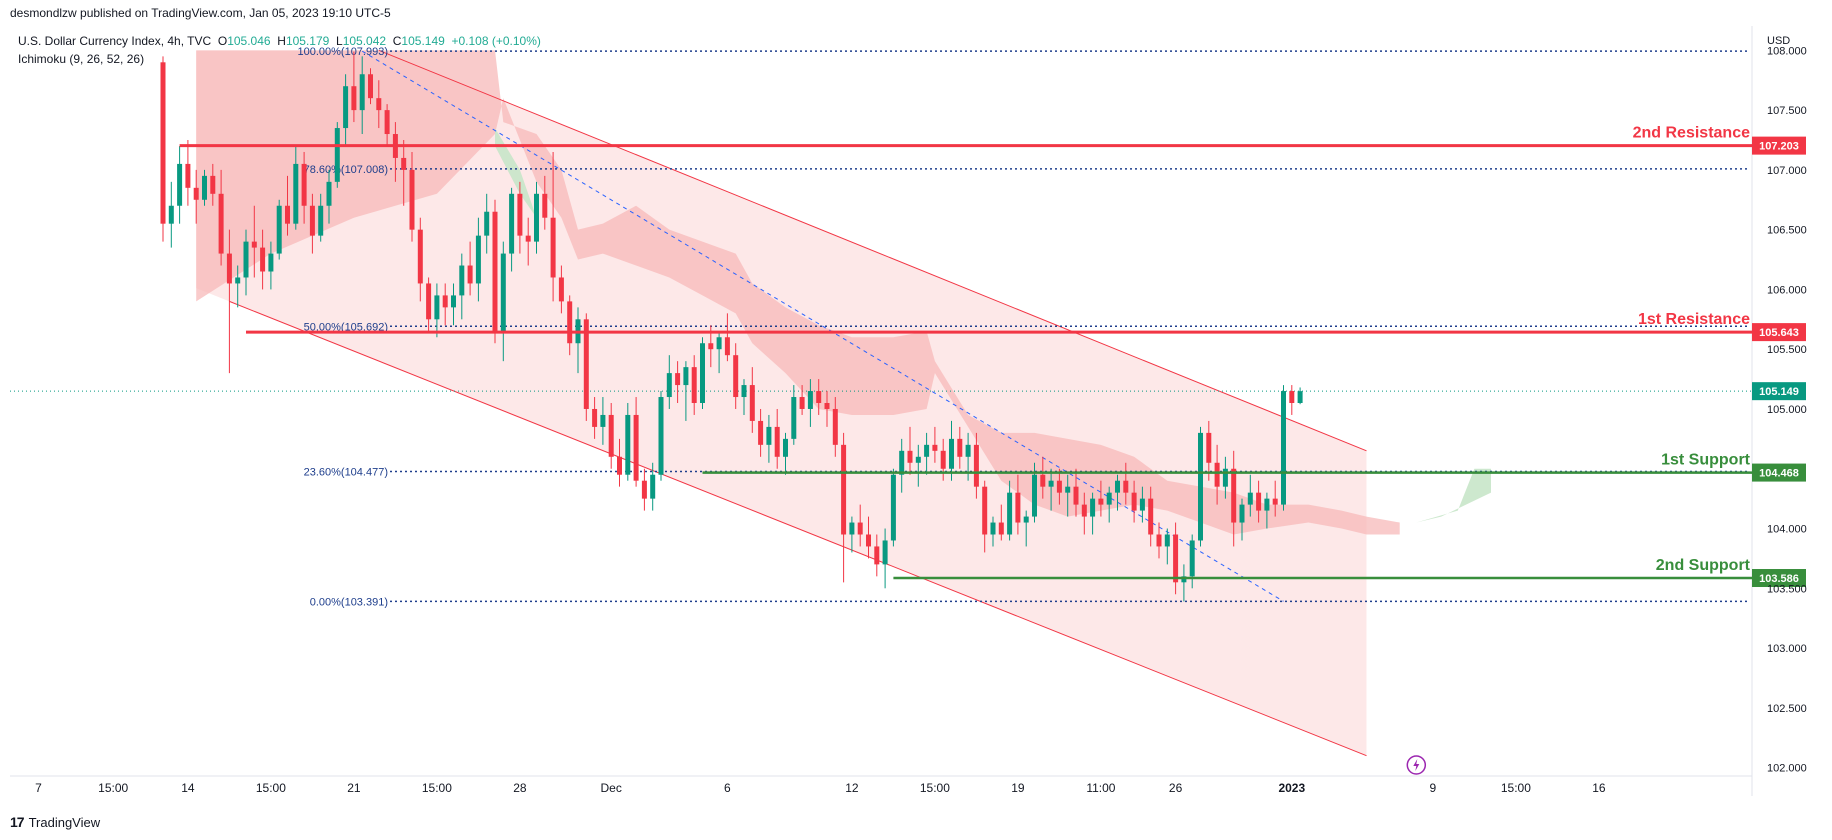  Describe the element at coordinates (364, 41) in the screenshot. I see `low-value: 105.042` at that location.